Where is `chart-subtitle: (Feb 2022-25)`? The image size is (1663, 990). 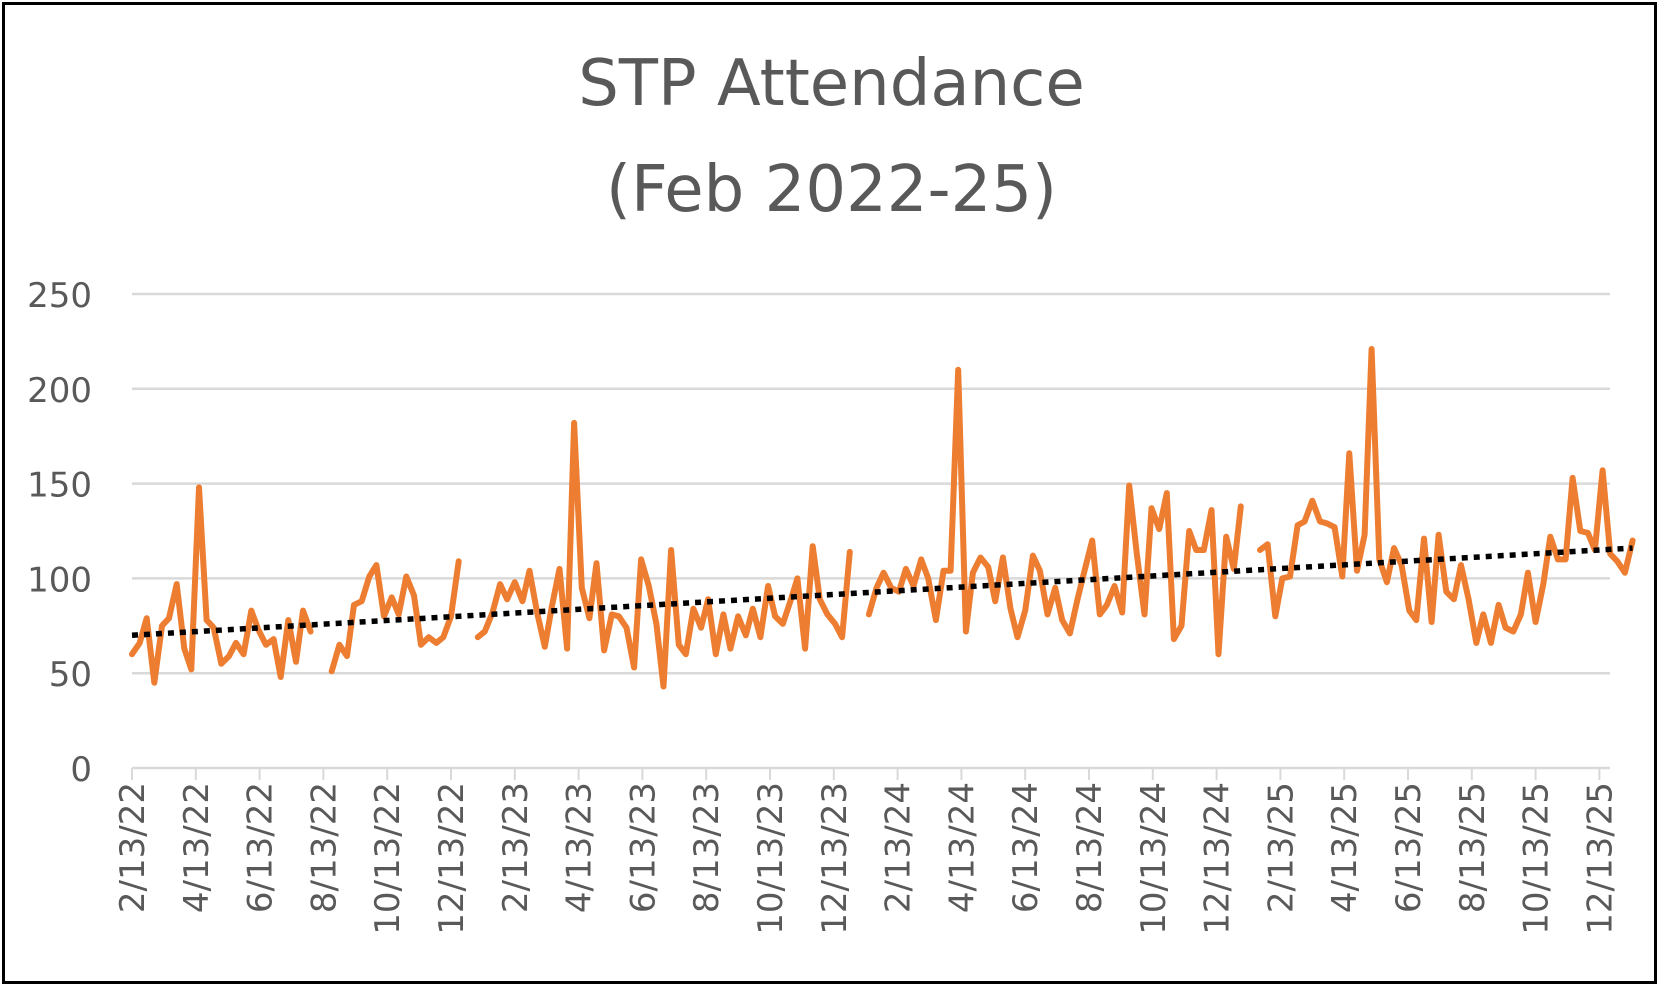 chart-subtitle: (Feb 2022-25) is located at coordinates (831, 190).